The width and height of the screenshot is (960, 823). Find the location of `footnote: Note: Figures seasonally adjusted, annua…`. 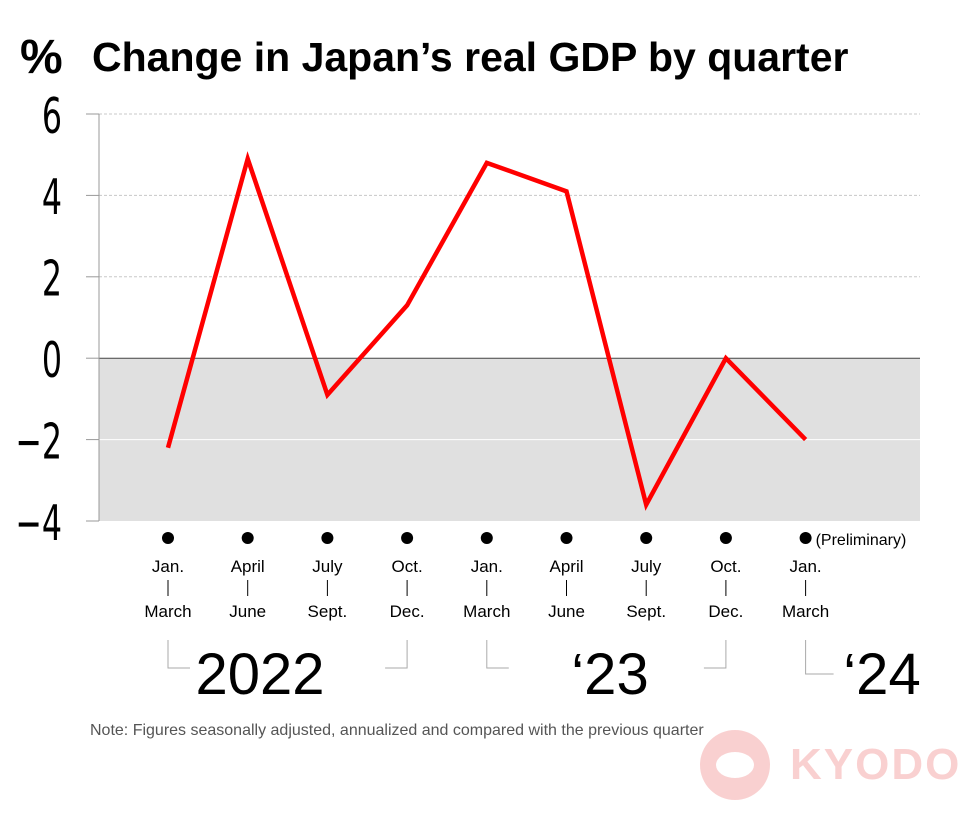

footnote: Note: Figures seasonally adjusted, annua… is located at coordinates (397, 730).